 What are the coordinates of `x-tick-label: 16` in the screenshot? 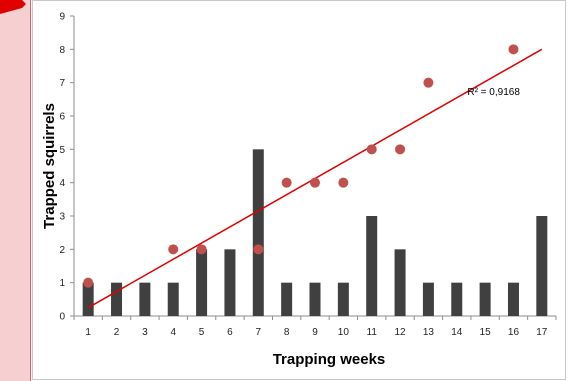 It's located at (514, 332).